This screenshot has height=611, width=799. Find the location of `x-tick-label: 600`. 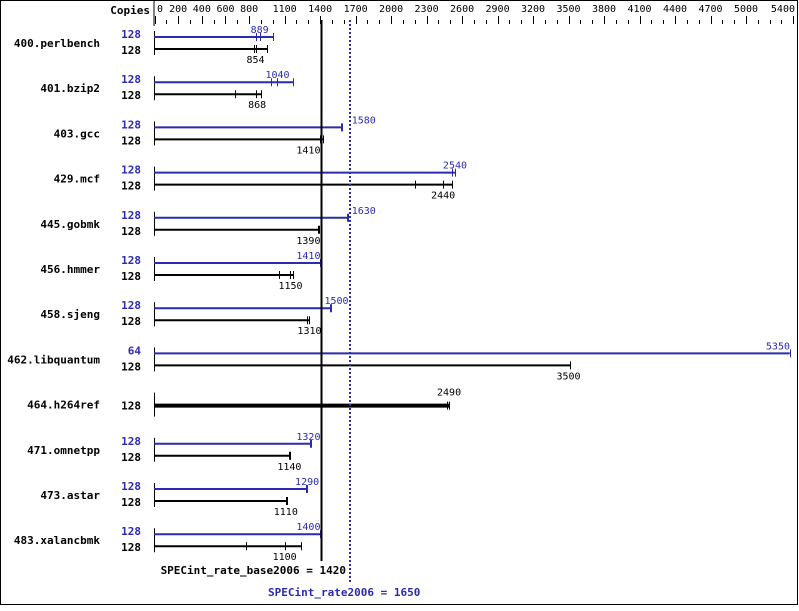

x-tick-label: 600 is located at coordinates (225, 9).